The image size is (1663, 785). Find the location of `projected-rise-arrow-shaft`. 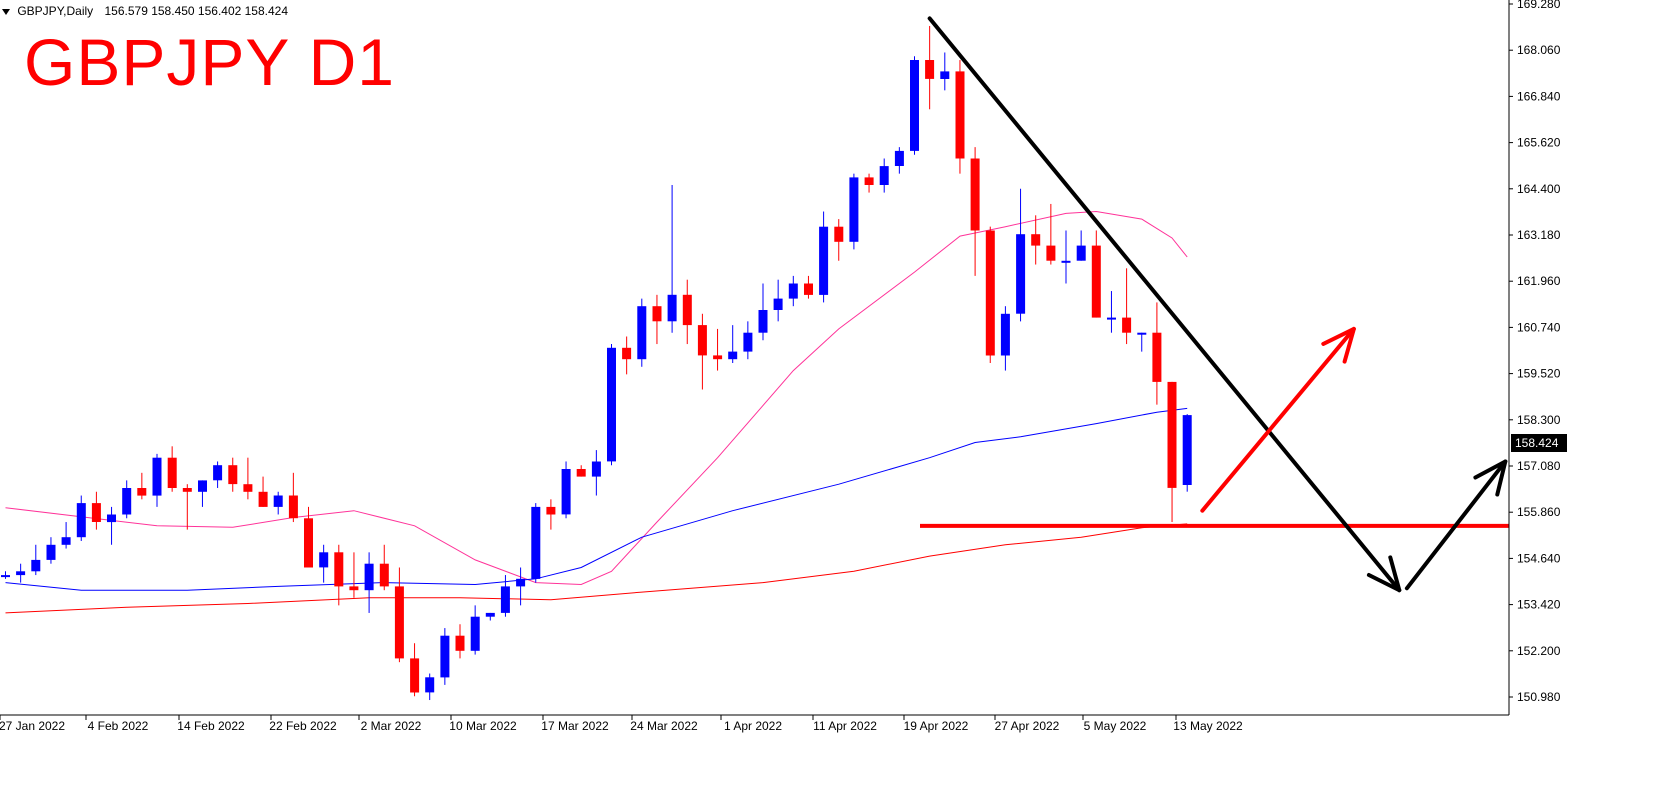

projected-rise-arrow-shaft is located at coordinates (1278, 419).